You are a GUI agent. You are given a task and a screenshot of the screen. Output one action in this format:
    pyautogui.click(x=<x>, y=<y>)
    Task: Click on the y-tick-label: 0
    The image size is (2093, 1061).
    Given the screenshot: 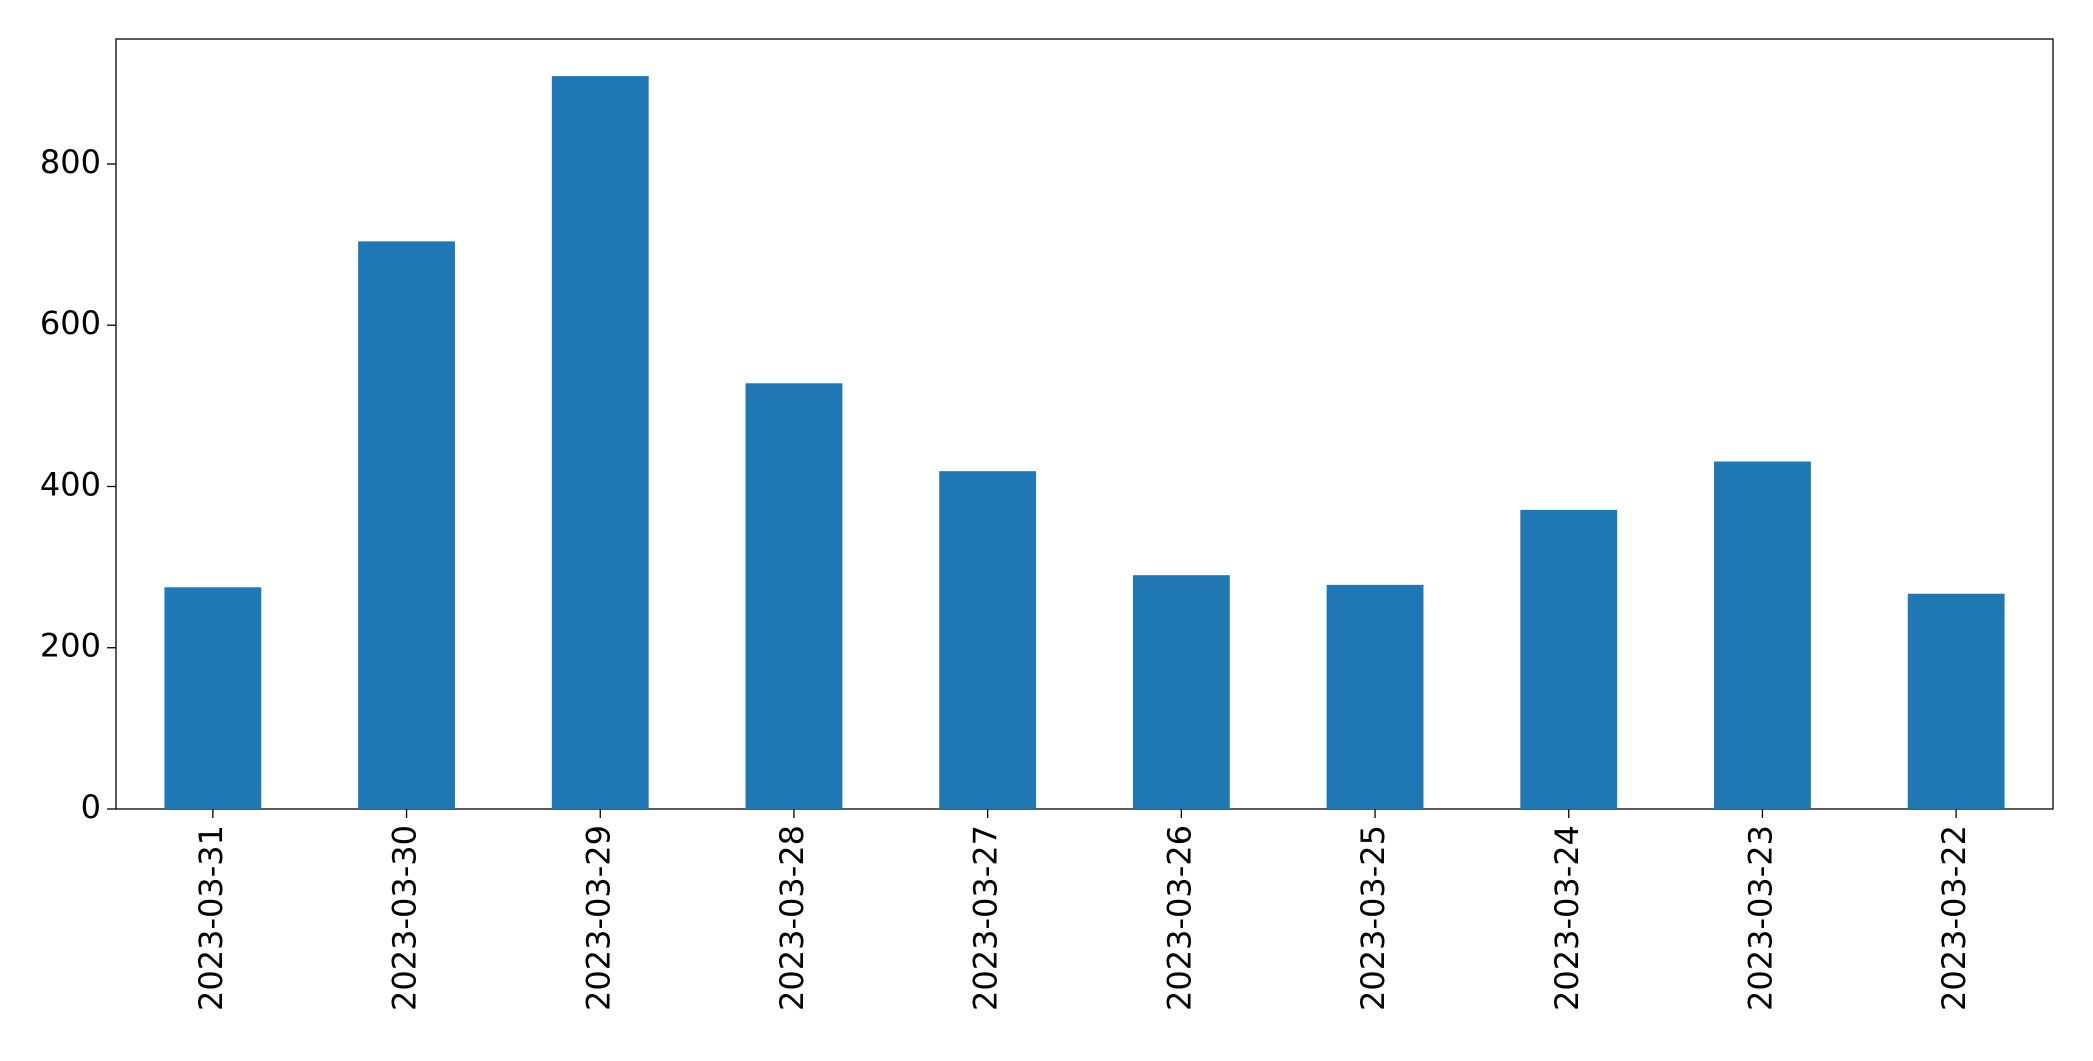 What is the action you would take?
    pyautogui.click(x=91, y=807)
    